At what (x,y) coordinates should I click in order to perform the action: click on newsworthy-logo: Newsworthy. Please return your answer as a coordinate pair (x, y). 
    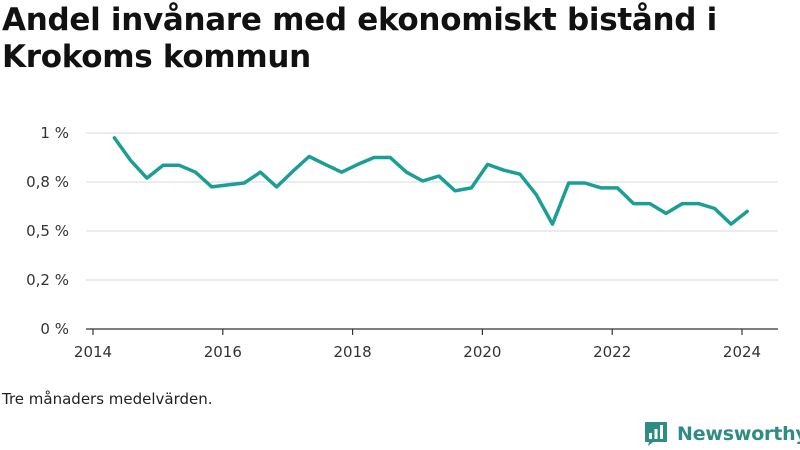
    Looking at the image, I should click on (722, 434).